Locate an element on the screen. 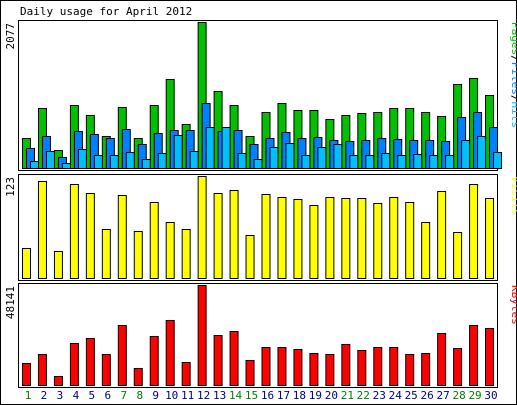  x-tick-label: 8 is located at coordinates (139, 395).